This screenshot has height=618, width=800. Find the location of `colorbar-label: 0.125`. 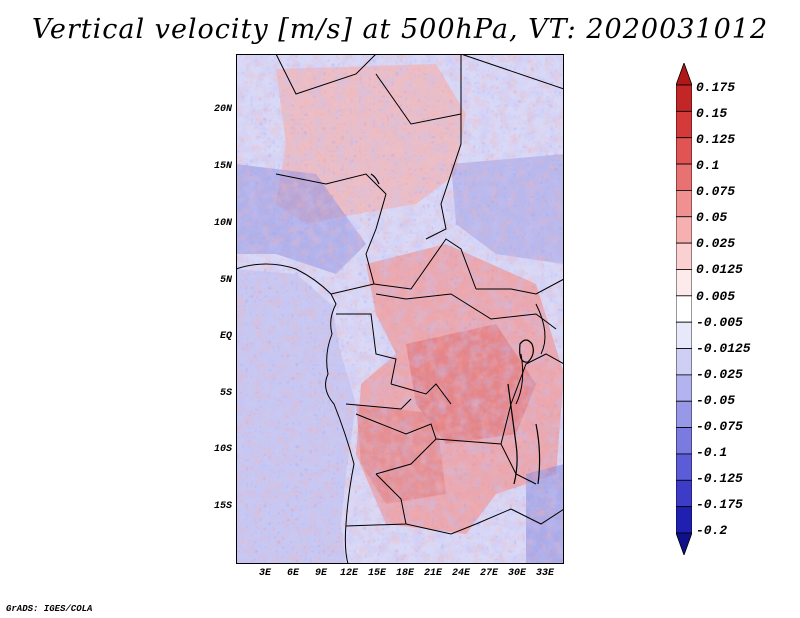

colorbar-label: 0.125 is located at coordinates (716, 139).